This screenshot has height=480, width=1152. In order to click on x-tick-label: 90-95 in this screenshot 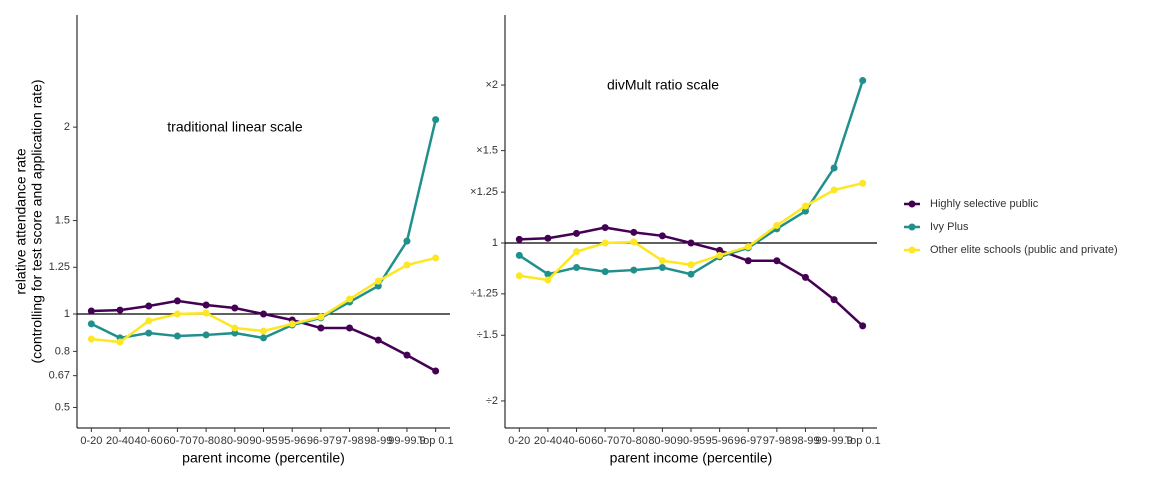, I will do `click(691, 441)`.